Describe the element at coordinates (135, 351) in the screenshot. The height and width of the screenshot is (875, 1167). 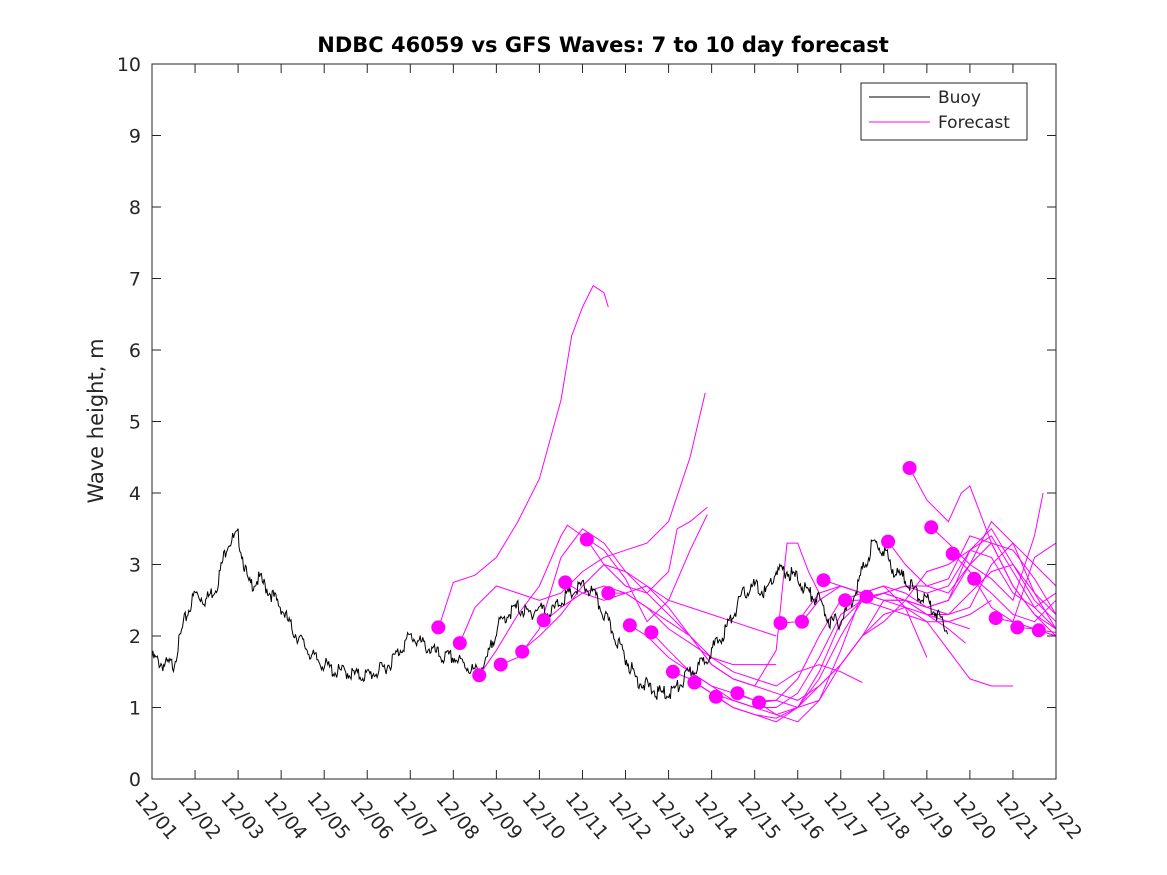
I see `y-tick-label: 6` at that location.